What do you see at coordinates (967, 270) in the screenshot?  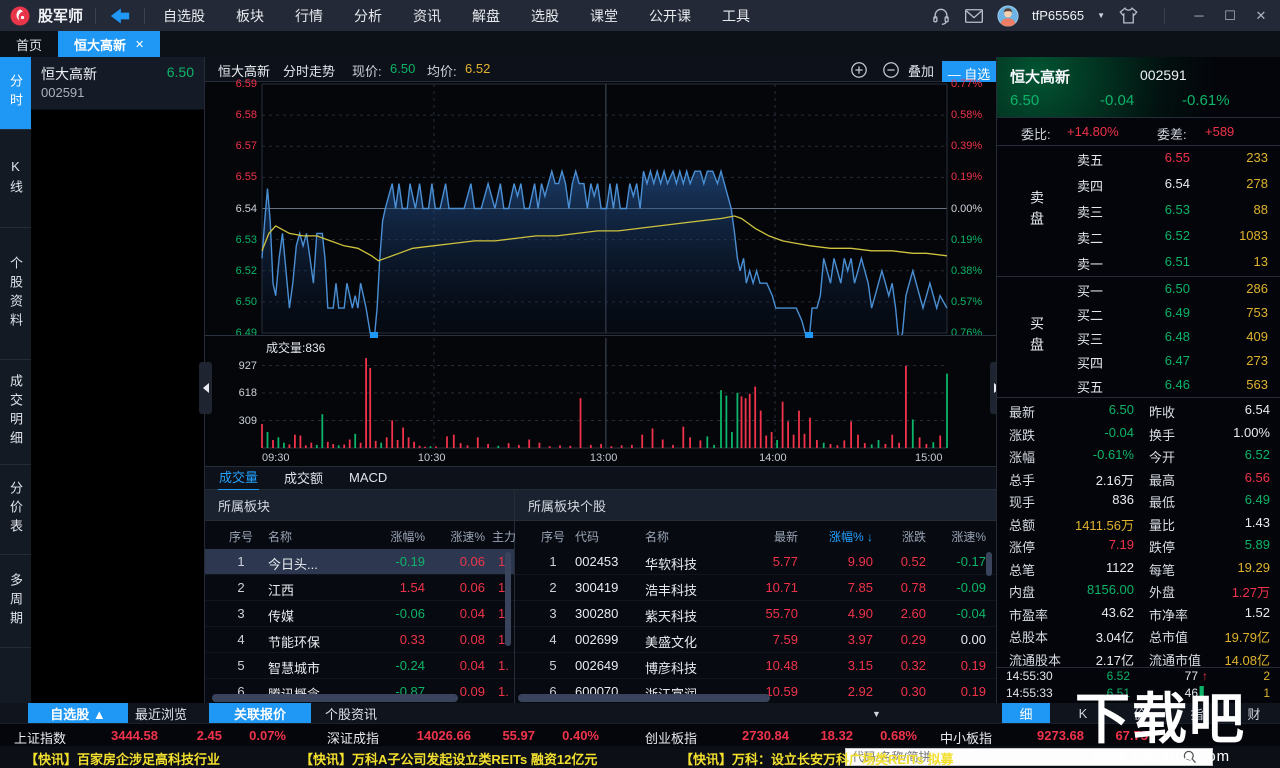 I see `percent-axis-label: 0.38%` at bounding box center [967, 270].